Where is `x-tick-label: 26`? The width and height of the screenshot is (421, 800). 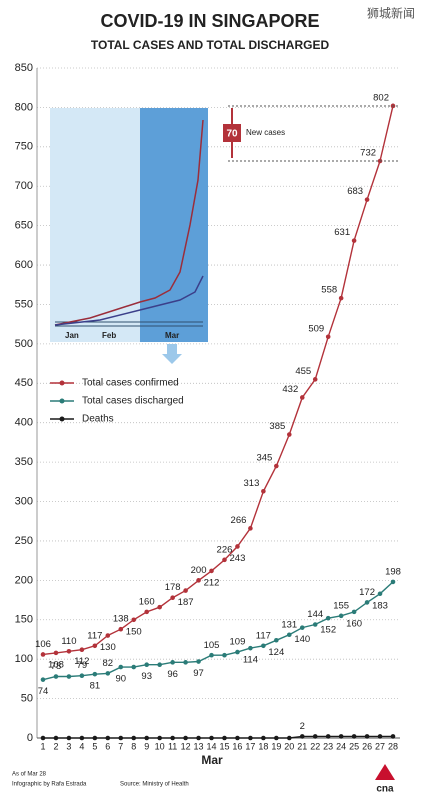 x-tick-label: 26 is located at coordinates (367, 746).